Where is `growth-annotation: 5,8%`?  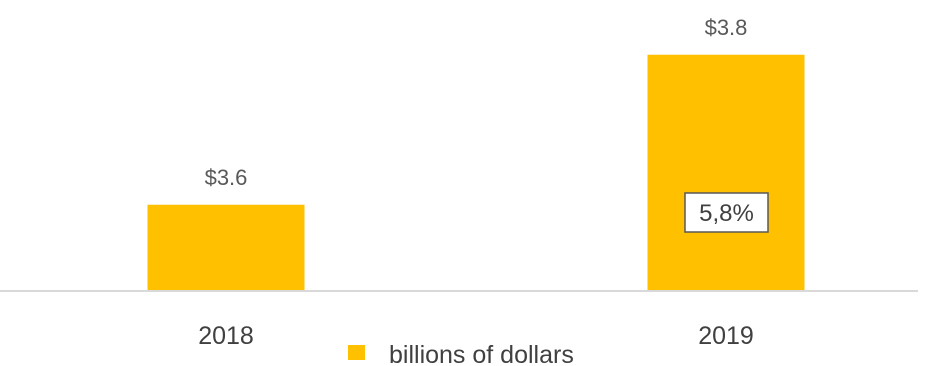
growth-annotation: 5,8% is located at coordinates (726, 212).